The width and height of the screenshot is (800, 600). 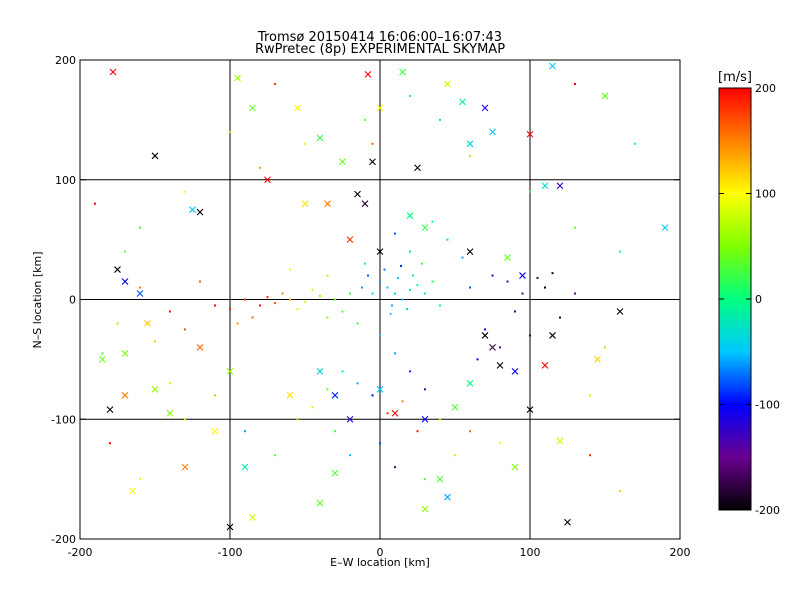 What do you see at coordinates (37, 299) in the screenshot?
I see `y-axis-label: N–S location [km]` at bounding box center [37, 299].